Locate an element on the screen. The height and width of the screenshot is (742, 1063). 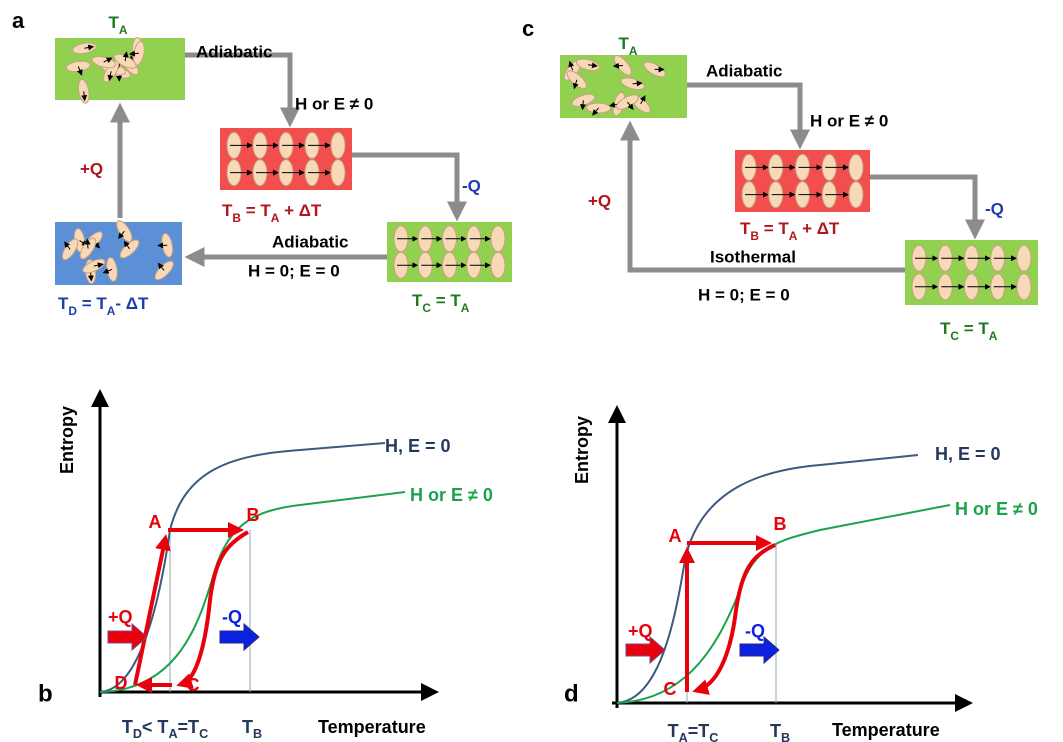
plot-b is located at coordinates (265, 545).